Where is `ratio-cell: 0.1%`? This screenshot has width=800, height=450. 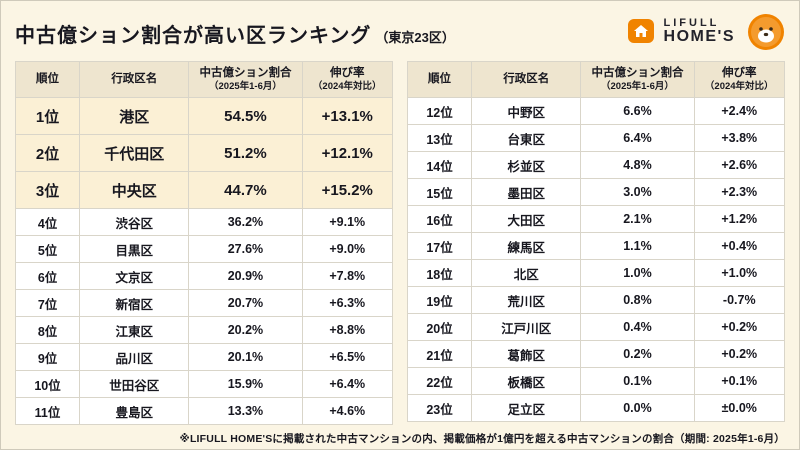 ratio-cell: 0.1% is located at coordinates (637, 381).